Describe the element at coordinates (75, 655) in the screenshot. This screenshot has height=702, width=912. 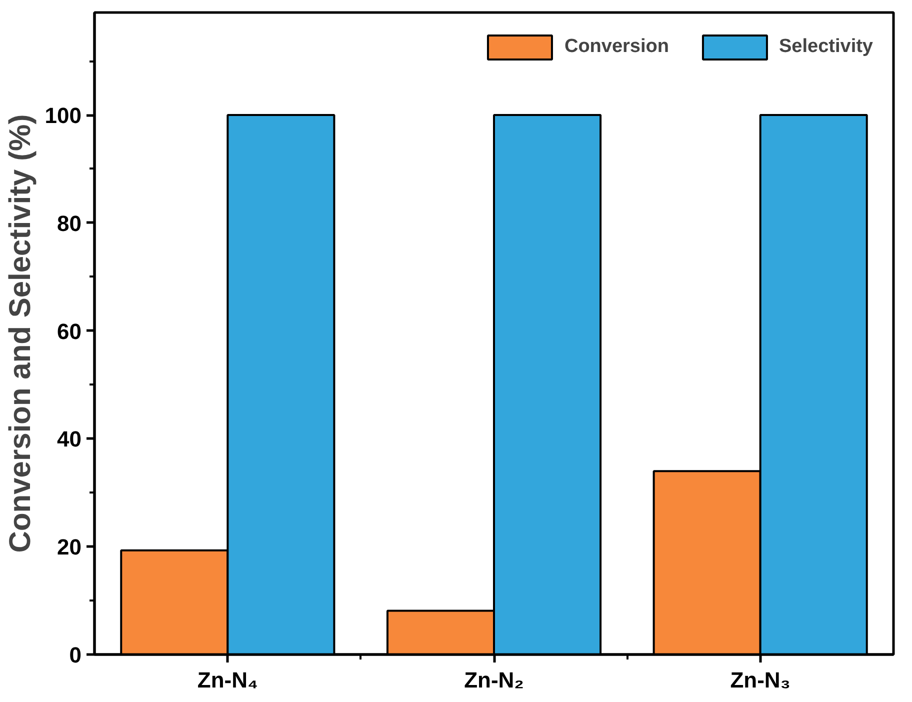
I see `y-tick-label: 0` at that location.